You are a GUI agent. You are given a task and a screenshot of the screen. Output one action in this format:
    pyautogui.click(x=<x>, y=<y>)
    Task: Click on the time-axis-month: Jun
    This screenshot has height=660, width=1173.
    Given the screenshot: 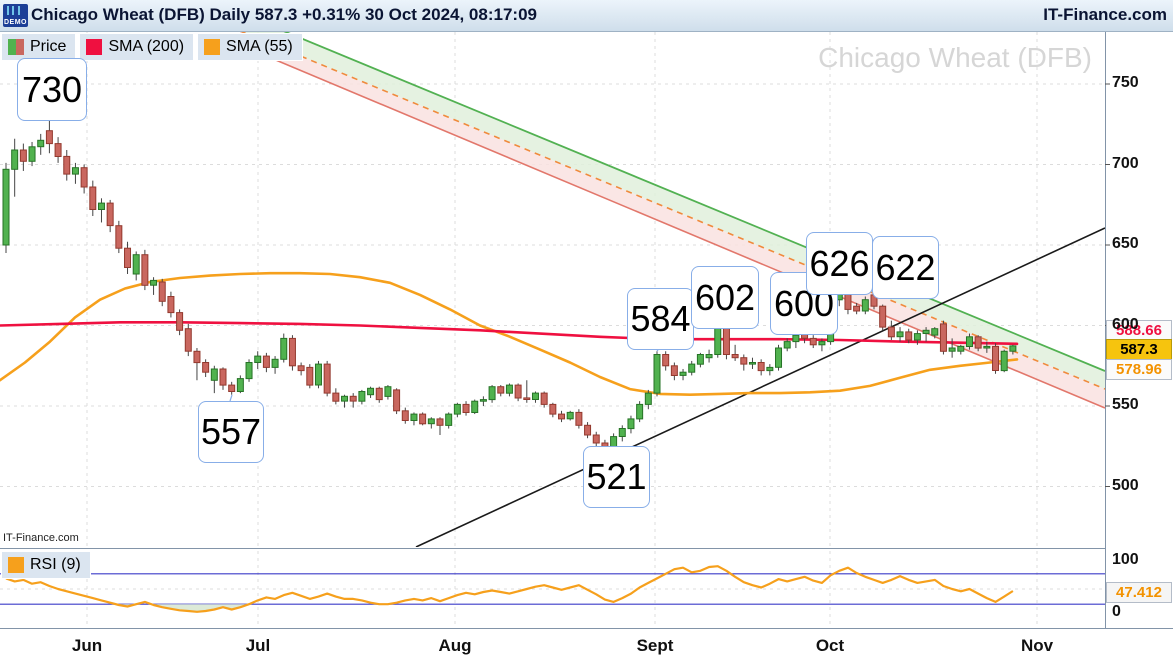 What is the action you would take?
    pyautogui.click(x=87, y=645)
    